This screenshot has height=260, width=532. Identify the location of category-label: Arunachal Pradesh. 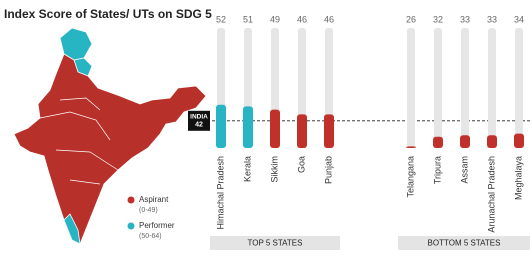
(491, 194).